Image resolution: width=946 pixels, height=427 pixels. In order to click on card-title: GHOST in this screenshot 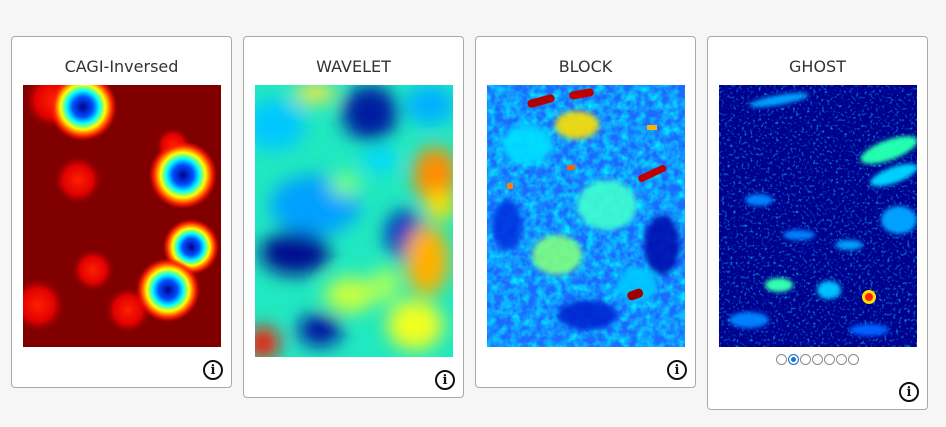, I will do `click(817, 66)`.